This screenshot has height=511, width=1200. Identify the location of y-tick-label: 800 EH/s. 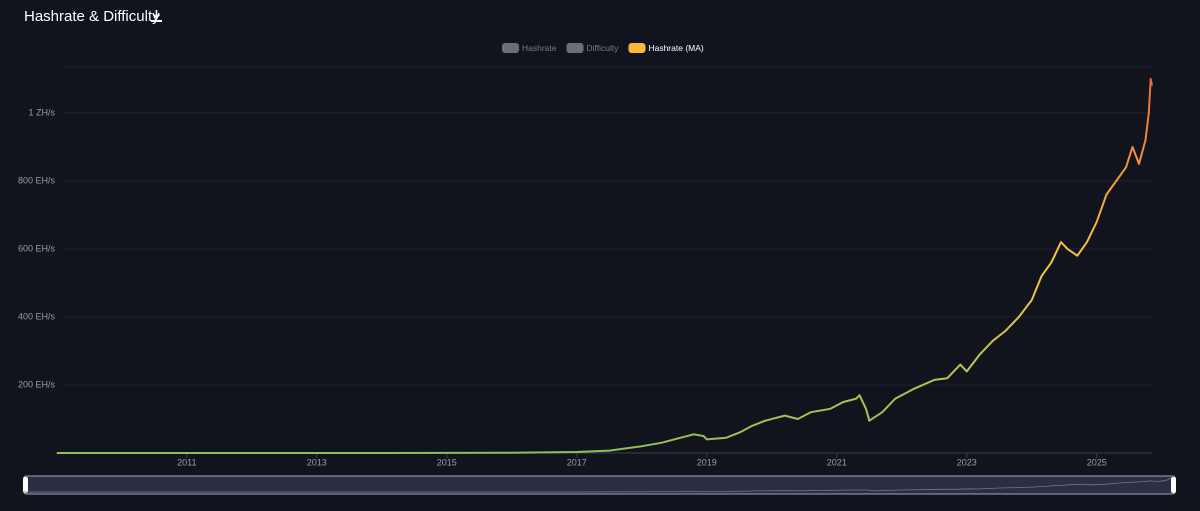
(37, 180).